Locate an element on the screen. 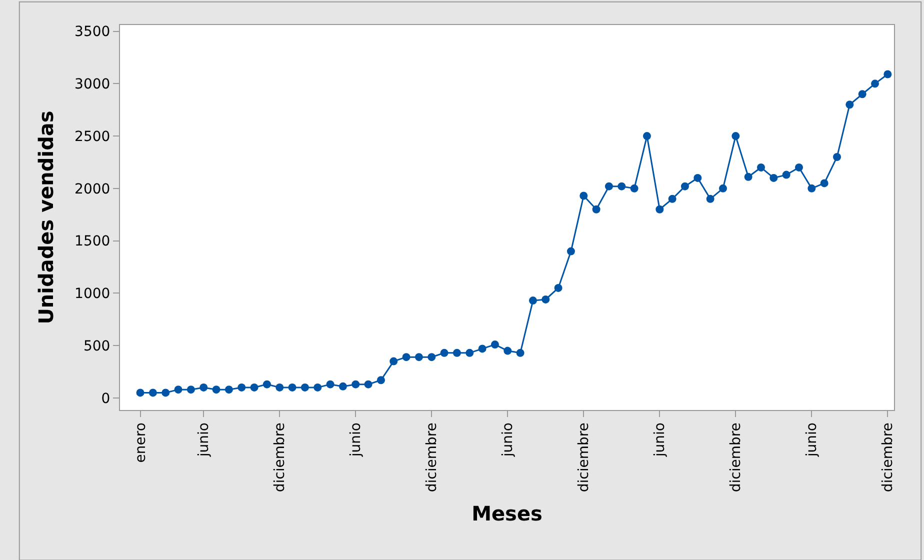 The width and height of the screenshot is (924, 560). y-tick-label: 1000 is located at coordinates (92, 294).